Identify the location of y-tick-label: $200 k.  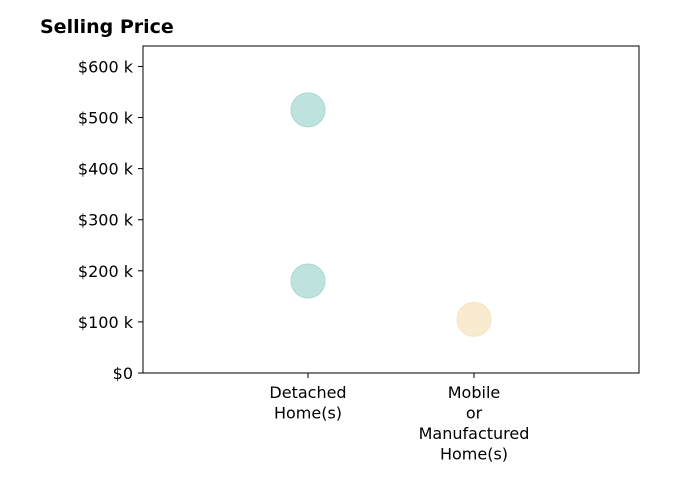
(106, 271).